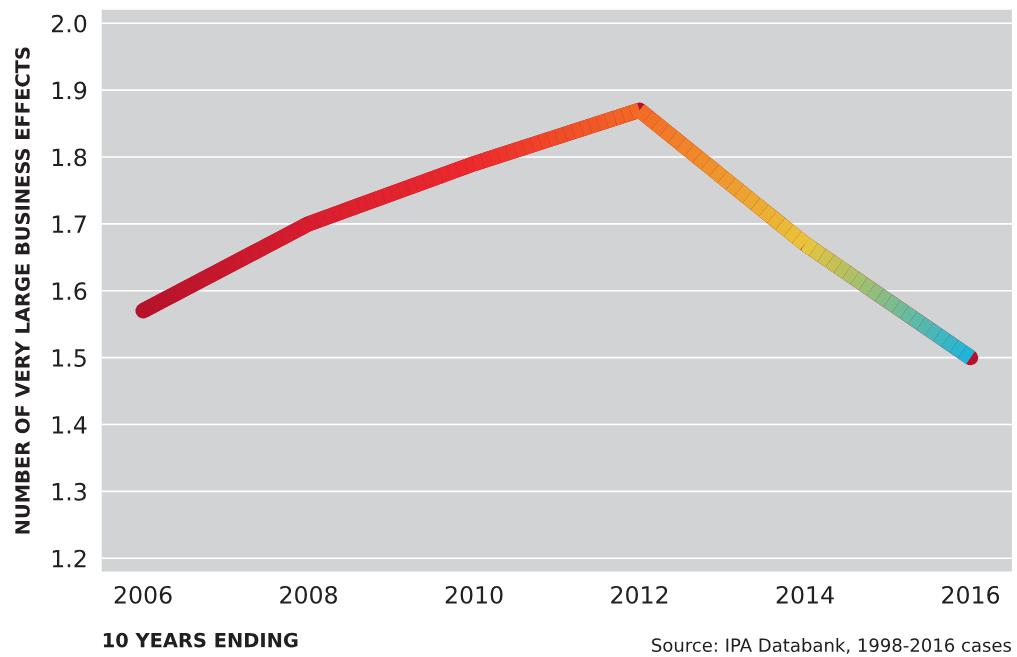 This screenshot has width=1017, height=657. I want to click on y-tick-label: 1.5, so click(69, 358).